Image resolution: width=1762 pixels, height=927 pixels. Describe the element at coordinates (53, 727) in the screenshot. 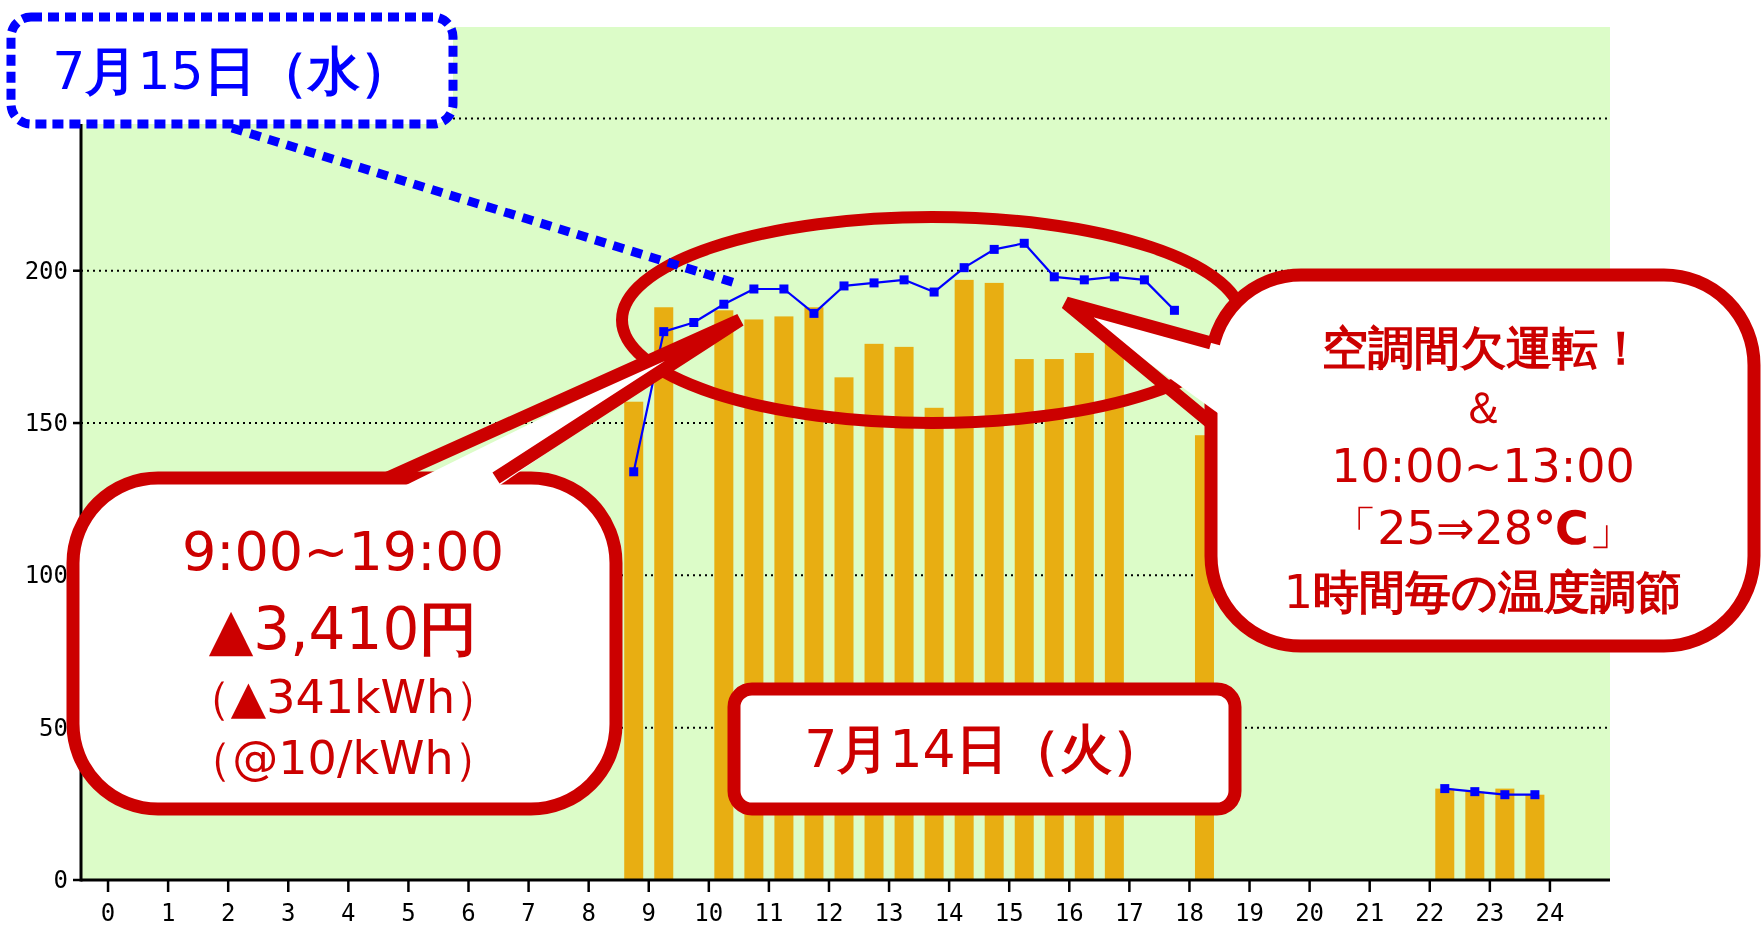

I see `y-tick-label: 50` at that location.